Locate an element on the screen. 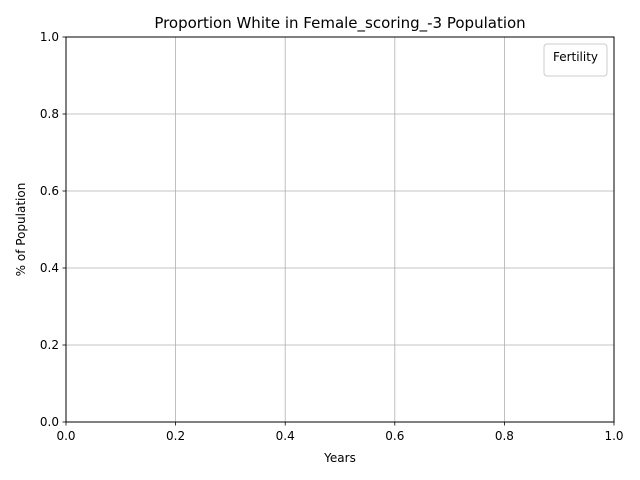 The width and height of the screenshot is (640, 480). y-tick-label: 1.0 is located at coordinates (49, 37).